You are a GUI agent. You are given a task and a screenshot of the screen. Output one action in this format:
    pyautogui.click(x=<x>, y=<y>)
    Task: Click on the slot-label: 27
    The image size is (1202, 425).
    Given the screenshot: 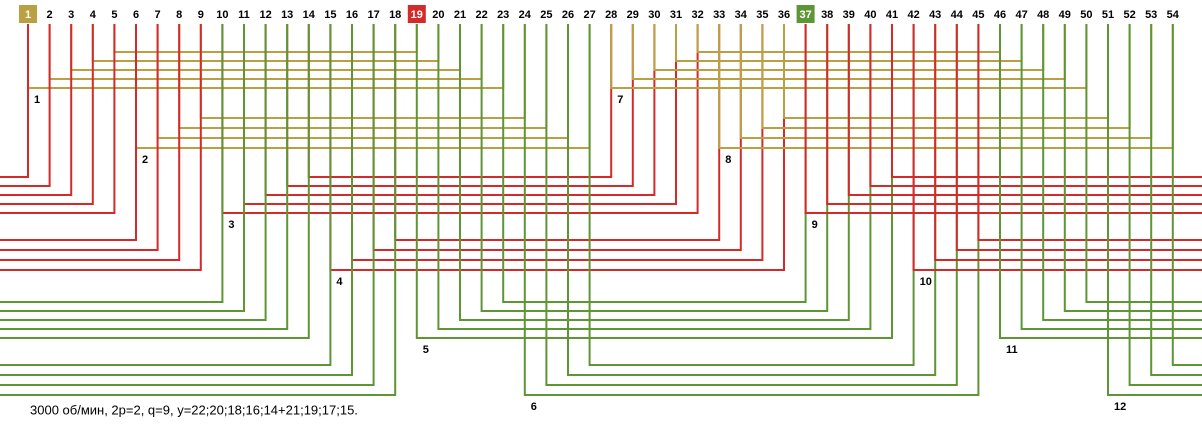 What is the action you would take?
    pyautogui.click(x=589, y=15)
    